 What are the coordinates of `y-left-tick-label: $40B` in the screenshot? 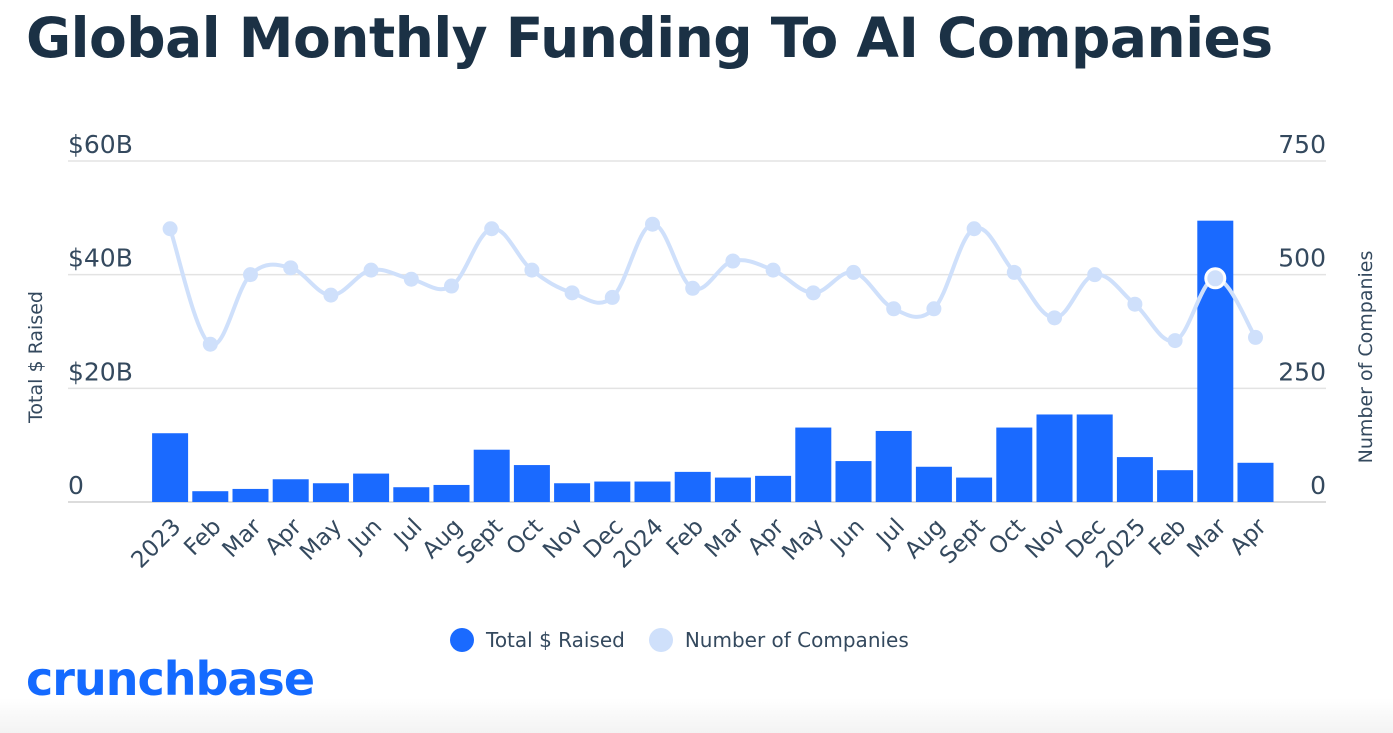 It's located at (100, 258).